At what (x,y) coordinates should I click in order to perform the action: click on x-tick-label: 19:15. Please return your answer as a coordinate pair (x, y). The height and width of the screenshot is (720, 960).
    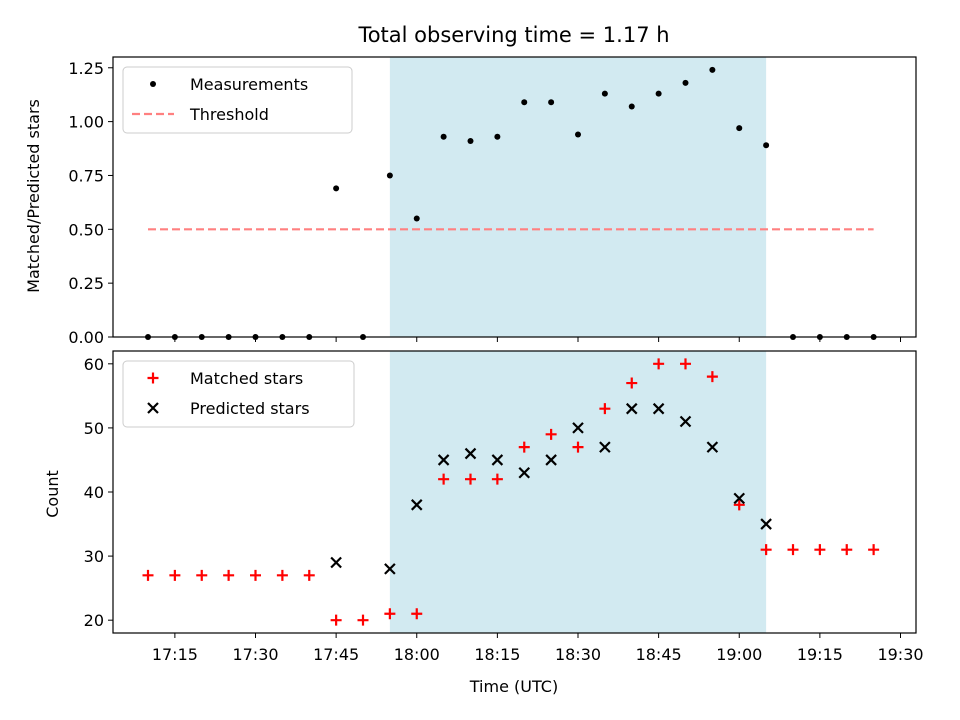
    Looking at the image, I should click on (820, 654).